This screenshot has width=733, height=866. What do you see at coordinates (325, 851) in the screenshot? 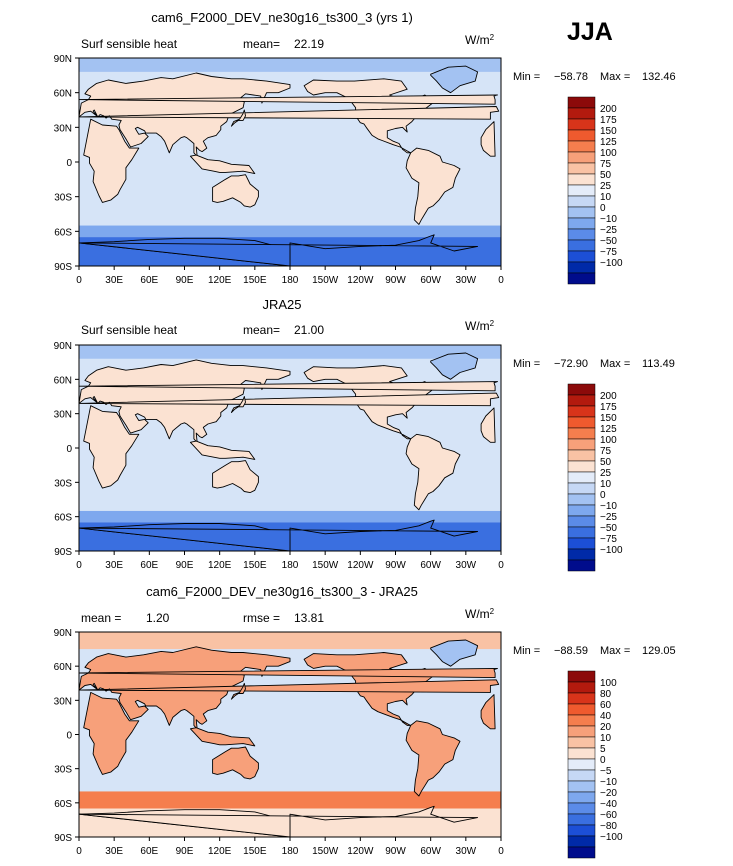
I see `xtick-label: 150W` at bounding box center [325, 851].